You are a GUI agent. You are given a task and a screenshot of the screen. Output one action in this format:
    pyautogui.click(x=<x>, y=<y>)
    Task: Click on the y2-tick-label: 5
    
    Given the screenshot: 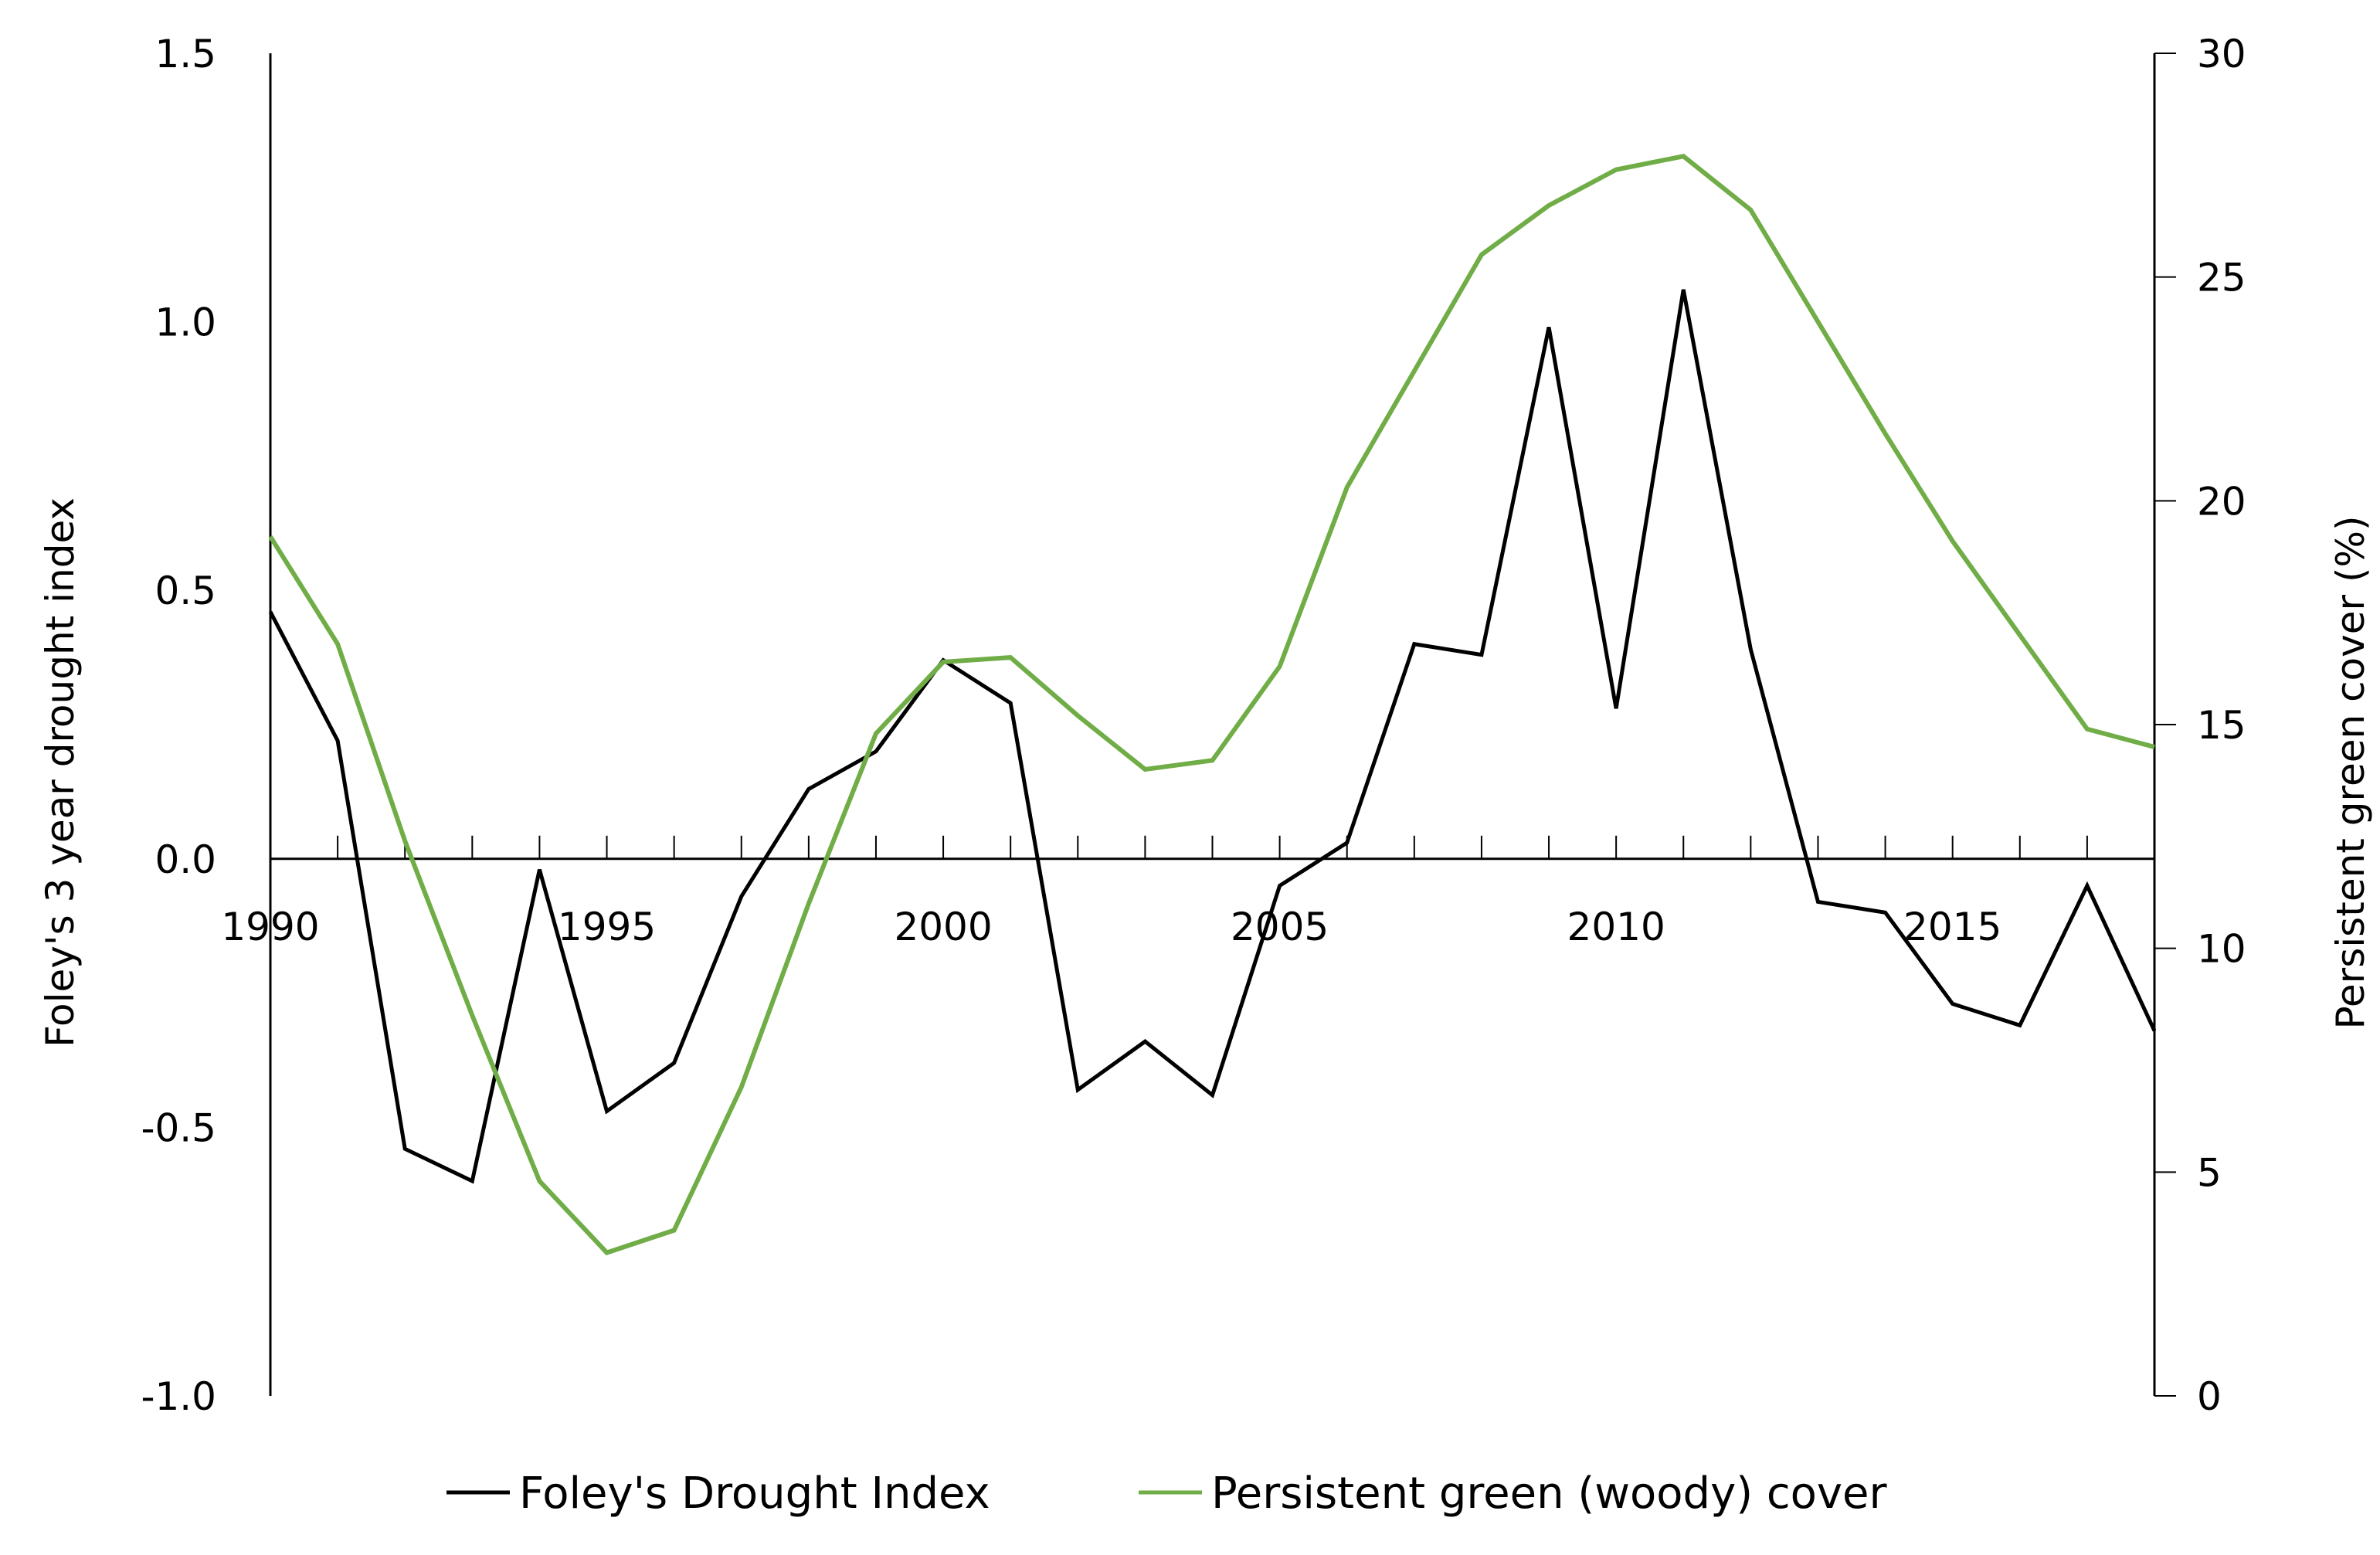 What is the action you would take?
    pyautogui.click(x=2209, y=1172)
    